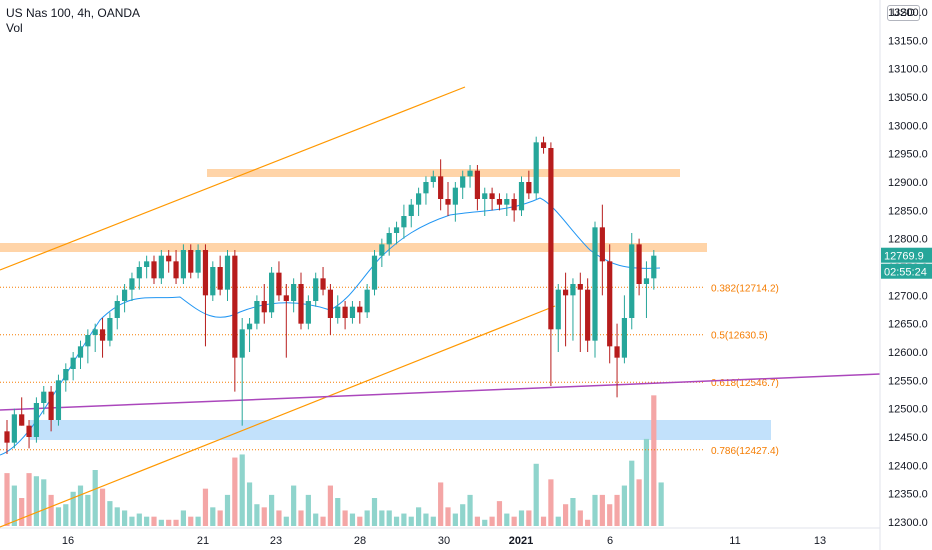  I want to click on resistance-zone-upper, so click(443, 173).